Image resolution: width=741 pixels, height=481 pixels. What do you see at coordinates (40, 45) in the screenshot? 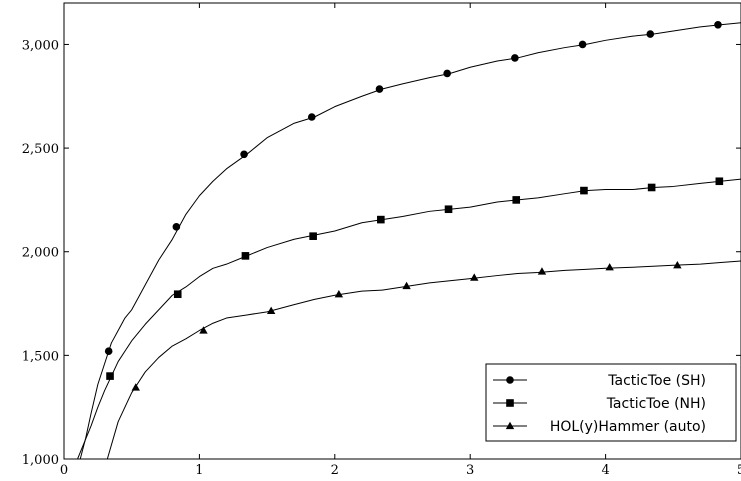
I see `y-tick-label: 3,000` at bounding box center [40, 45].